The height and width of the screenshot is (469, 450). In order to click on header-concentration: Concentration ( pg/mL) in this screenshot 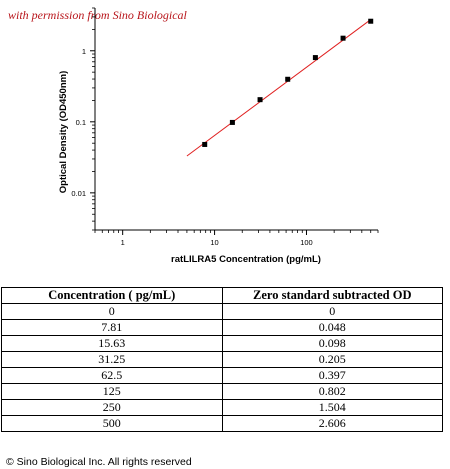, I will do `click(112, 295)`.